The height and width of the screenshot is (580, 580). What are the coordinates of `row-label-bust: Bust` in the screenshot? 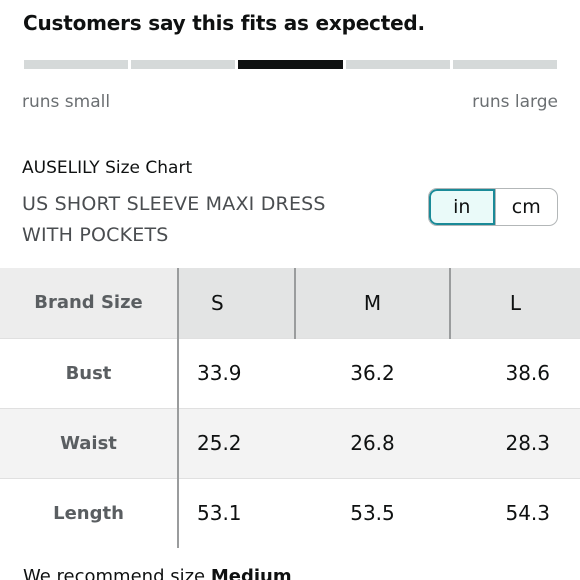 It's located at (89, 372).